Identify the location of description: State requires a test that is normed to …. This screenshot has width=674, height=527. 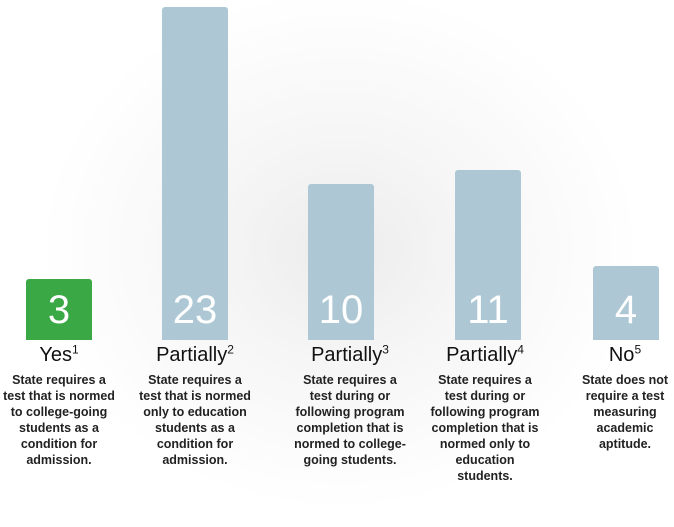
(59, 420).